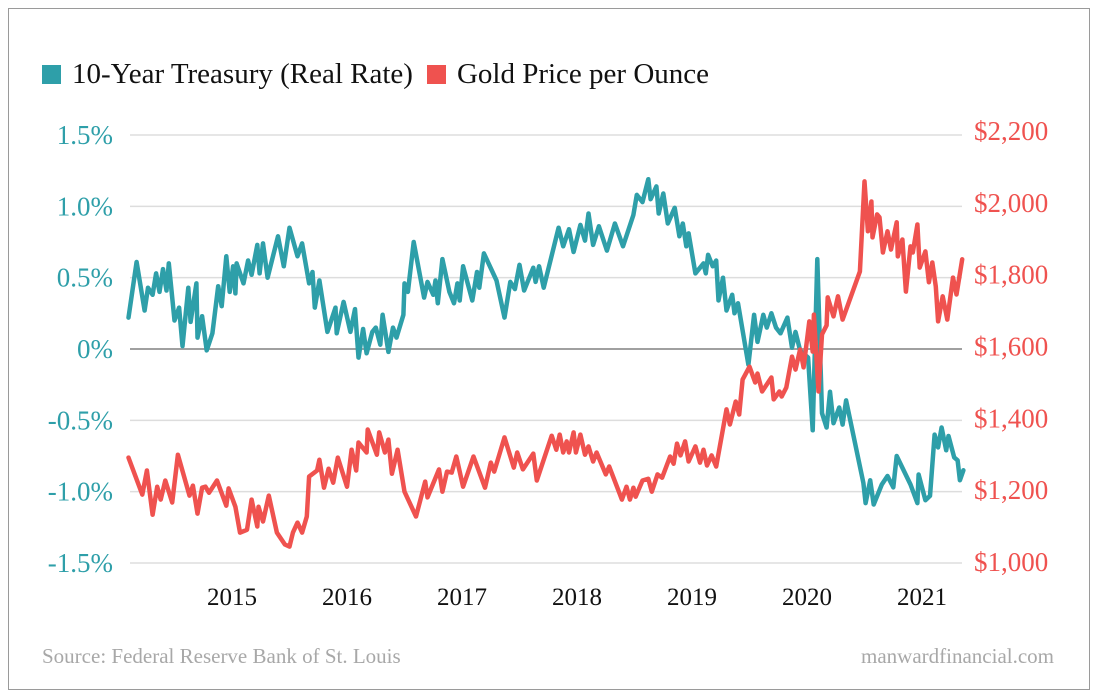  I want to click on legend-item-treasury: 10-Year Treasury (Real Rate), so click(227, 74).